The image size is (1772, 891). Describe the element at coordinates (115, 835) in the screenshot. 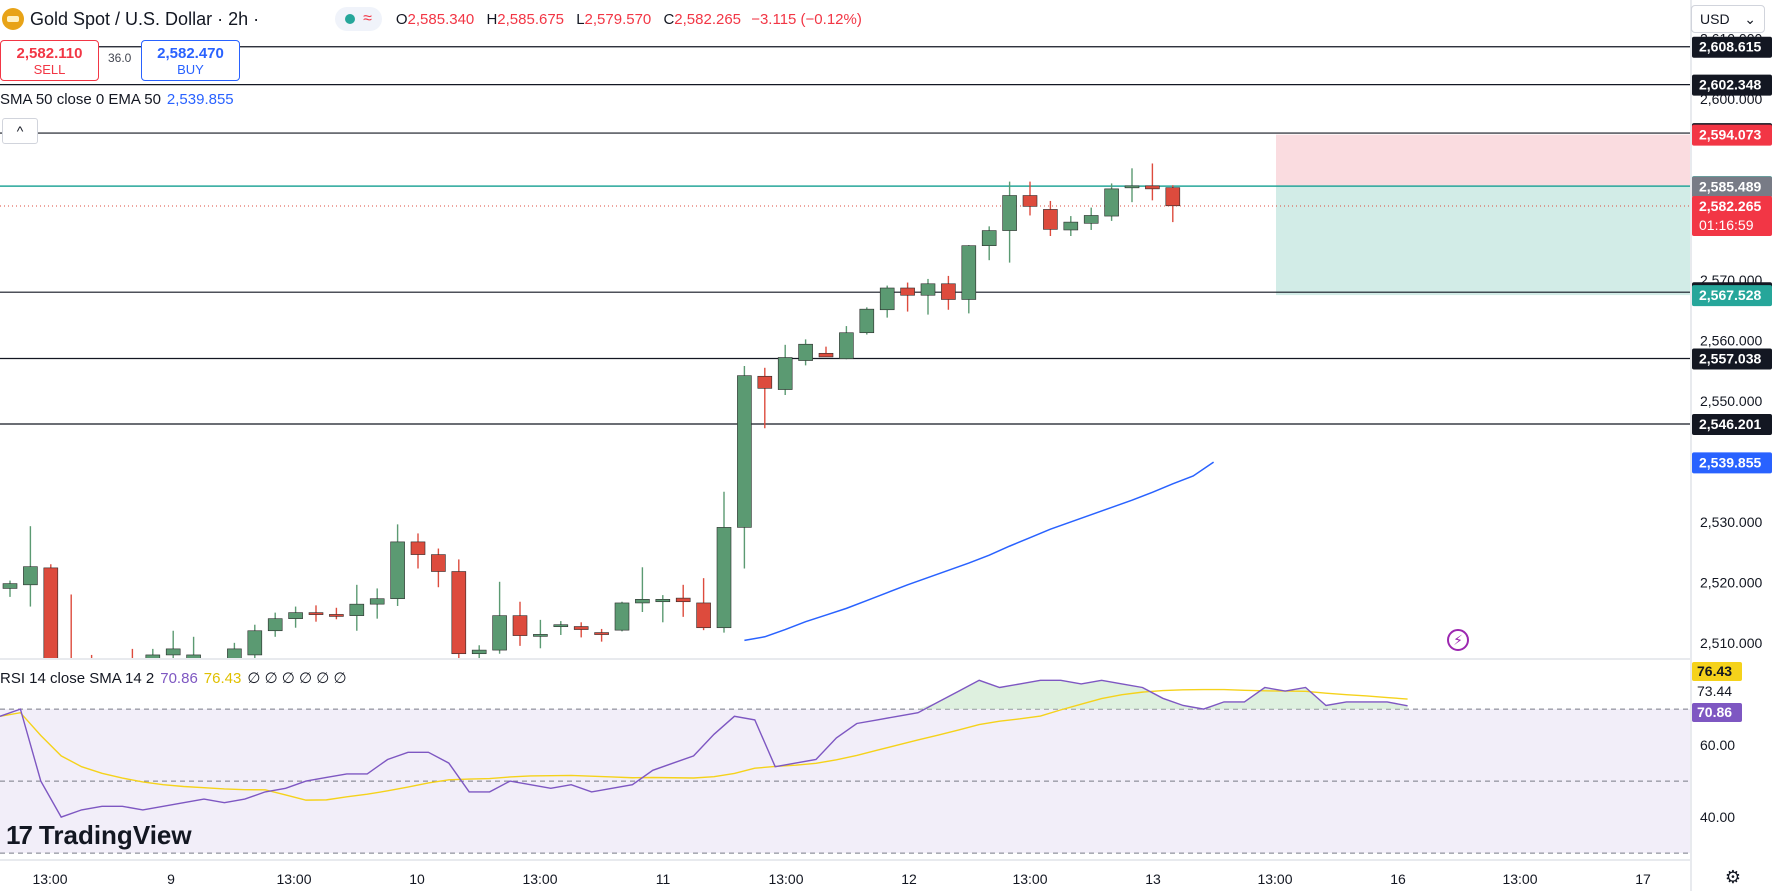

I see `tradingview-wordmark: TradingView` at that location.